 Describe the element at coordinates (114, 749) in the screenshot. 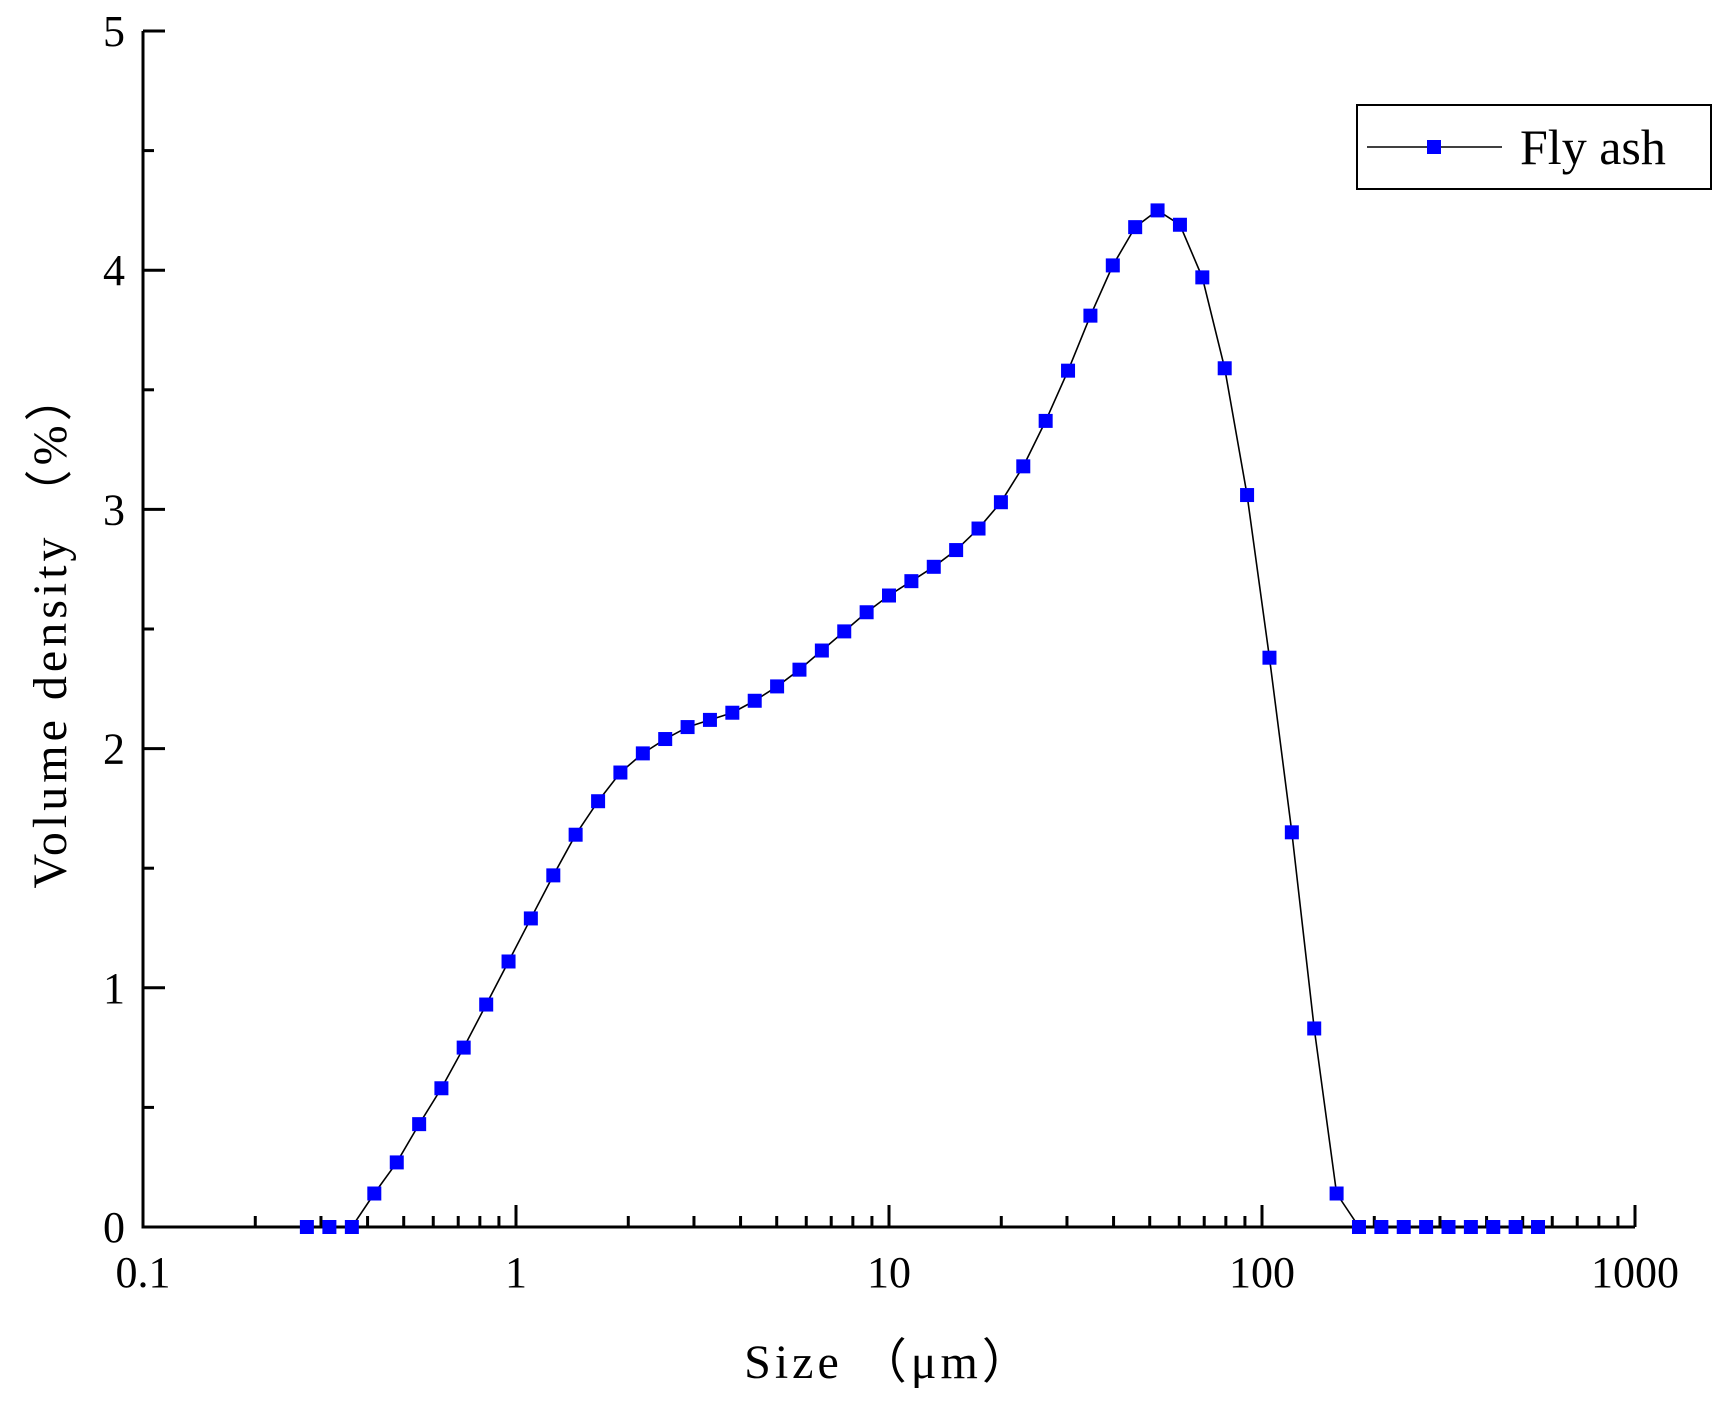

I see `y-tick-label: 2` at that location.